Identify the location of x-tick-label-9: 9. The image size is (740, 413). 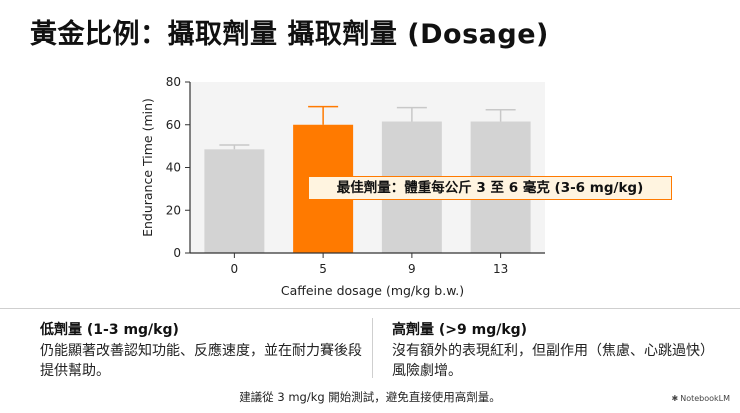
(412, 269).